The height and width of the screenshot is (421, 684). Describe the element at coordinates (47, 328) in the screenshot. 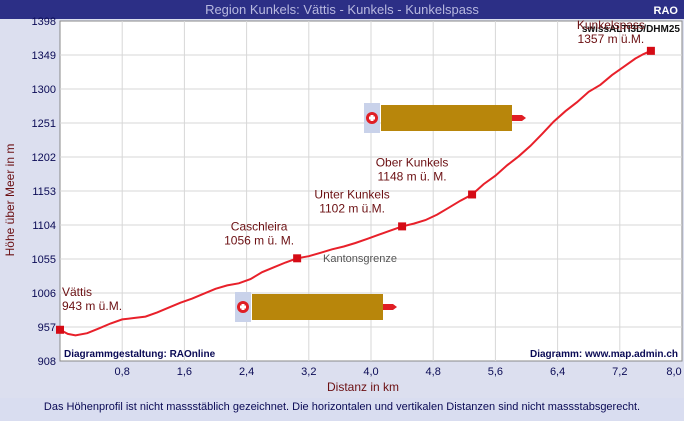

I see `y-tick-label: 957` at that location.